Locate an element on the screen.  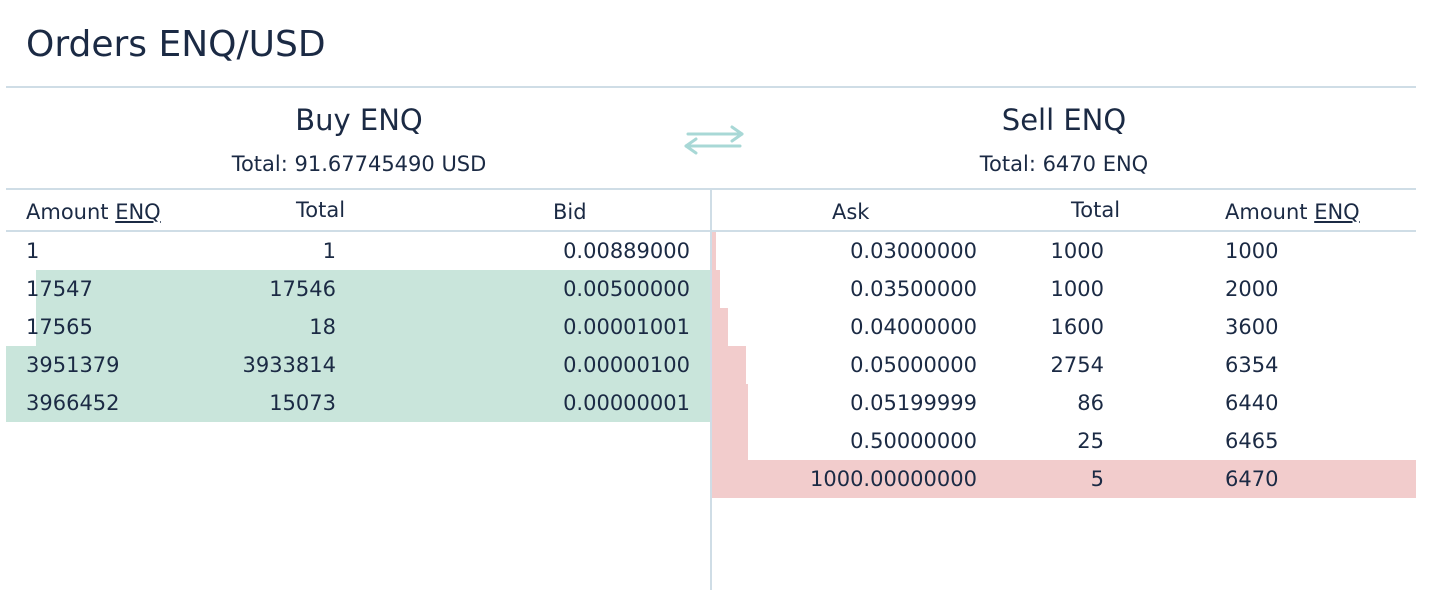
swap-arrows-icon is located at coordinates (714, 141).